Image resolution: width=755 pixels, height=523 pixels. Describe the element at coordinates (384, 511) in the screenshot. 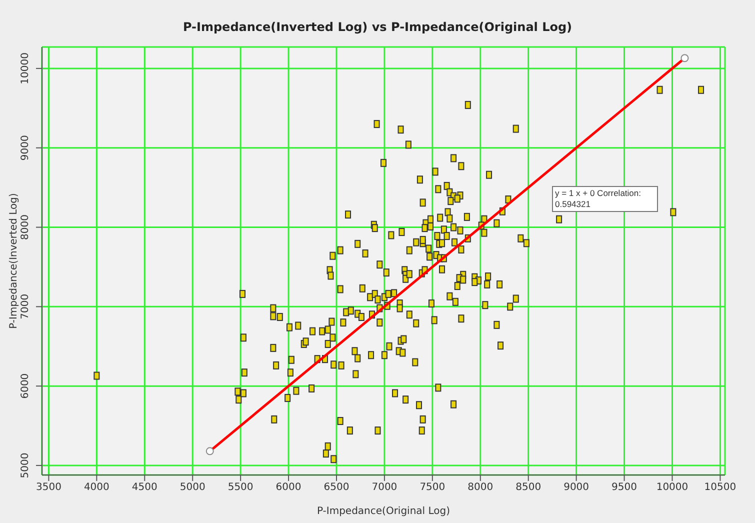

I see `x-axis-title: P-Impedance(Original Log)` at that location.